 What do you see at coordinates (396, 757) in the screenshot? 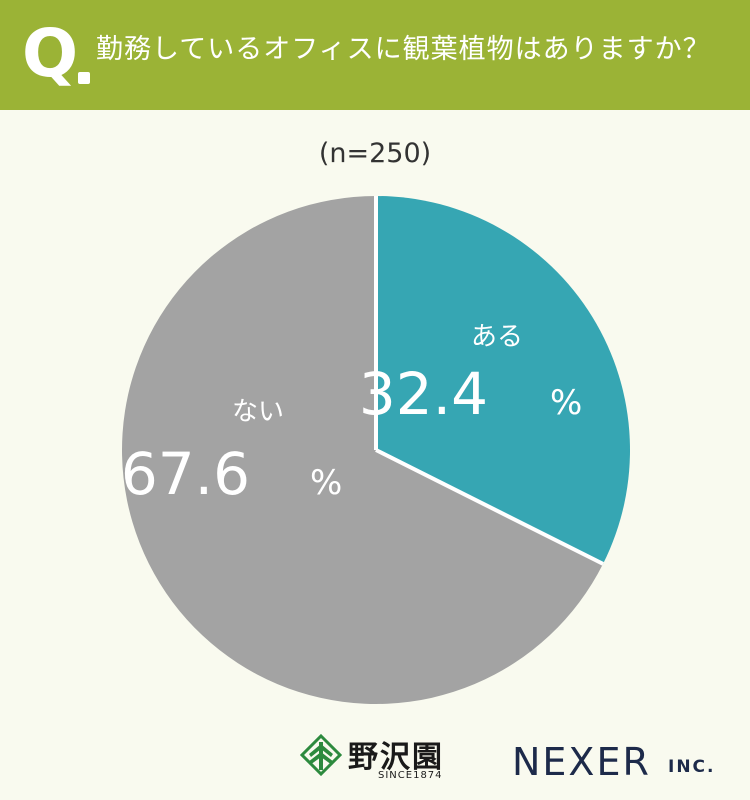
I see `nozawa-logo-text: 野沢園` at bounding box center [396, 757].